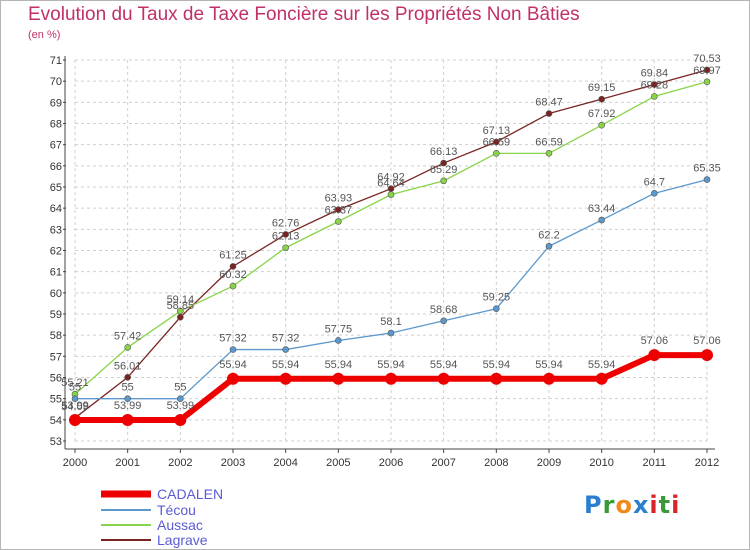 The width and height of the screenshot is (750, 550). I want to click on y-tick-label: 67, so click(56, 146).